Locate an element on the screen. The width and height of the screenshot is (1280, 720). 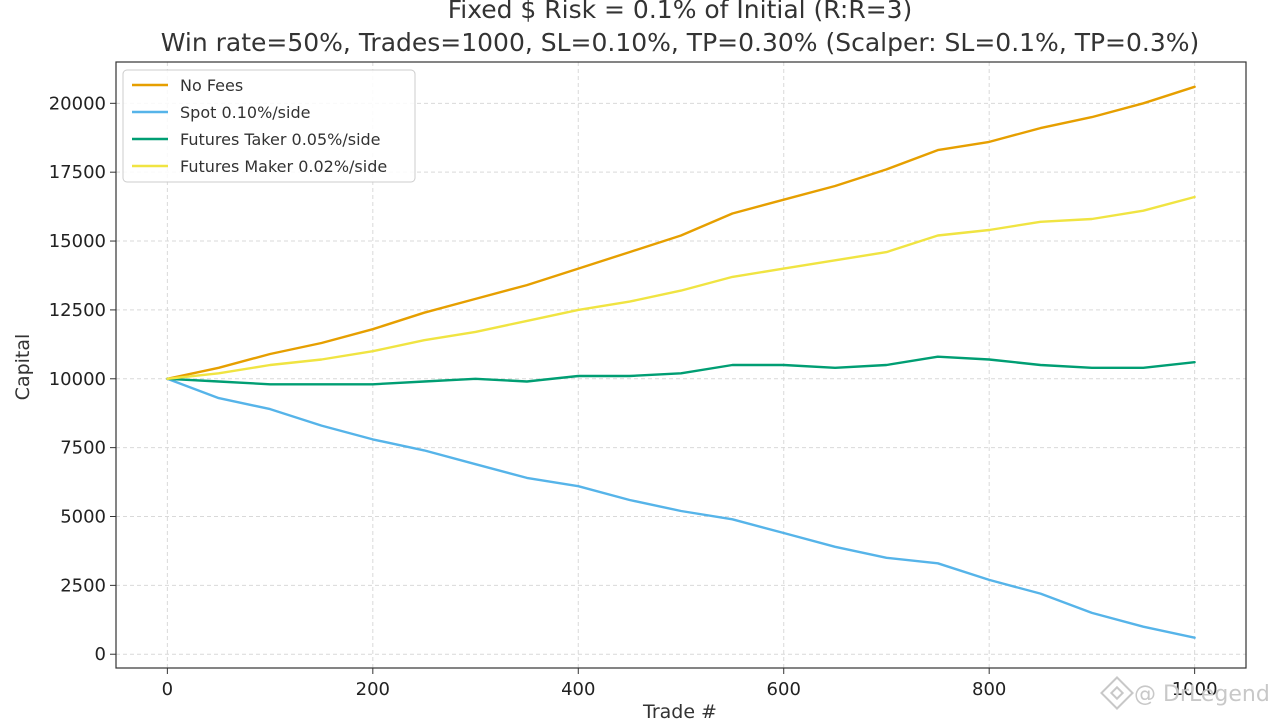
x-tick-label: 200 is located at coordinates (373, 689).